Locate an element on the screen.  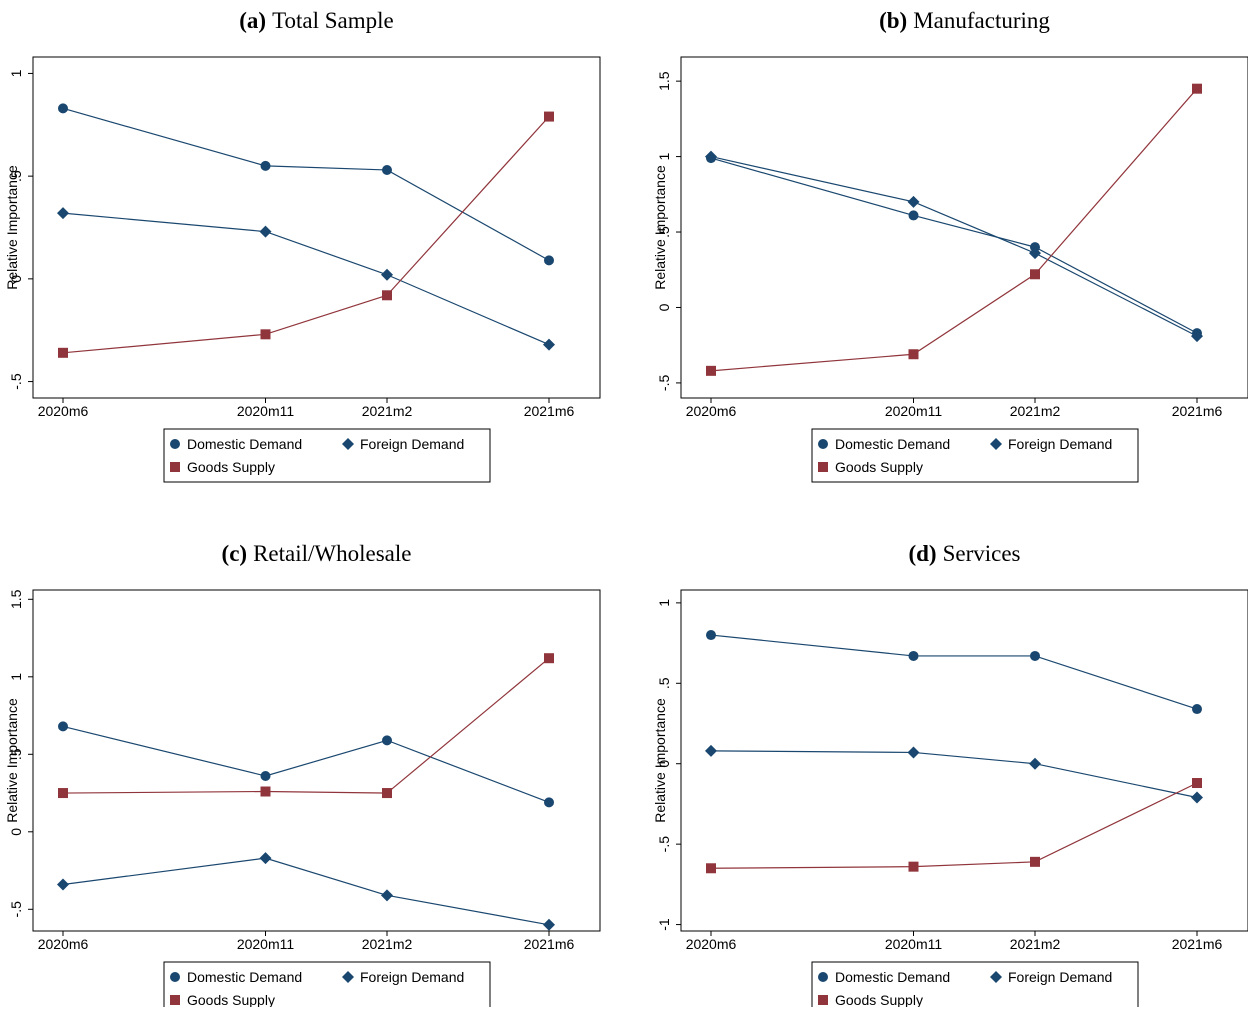
panel-label: (a) is located at coordinates (252, 20).